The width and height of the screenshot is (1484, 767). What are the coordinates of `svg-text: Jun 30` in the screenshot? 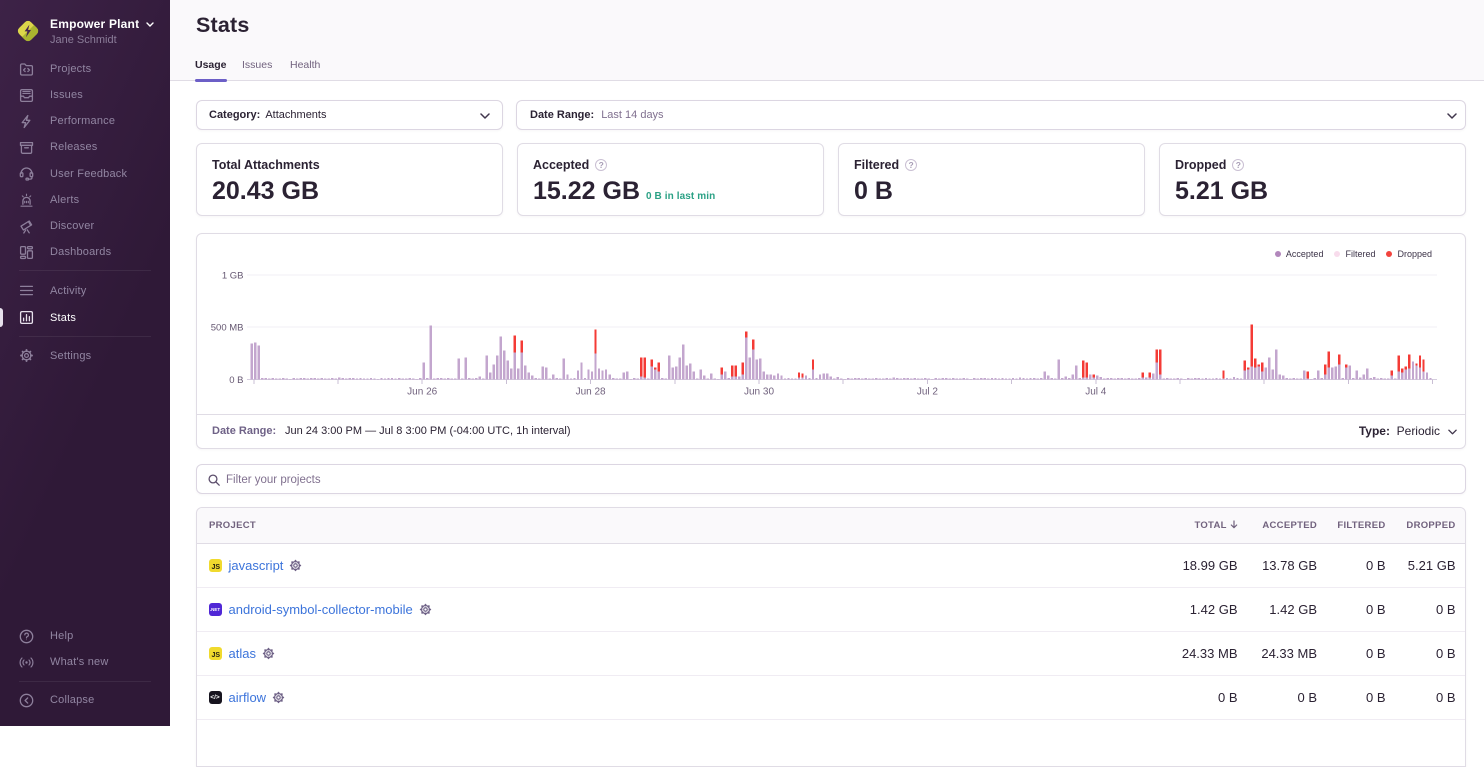 It's located at (759, 392).